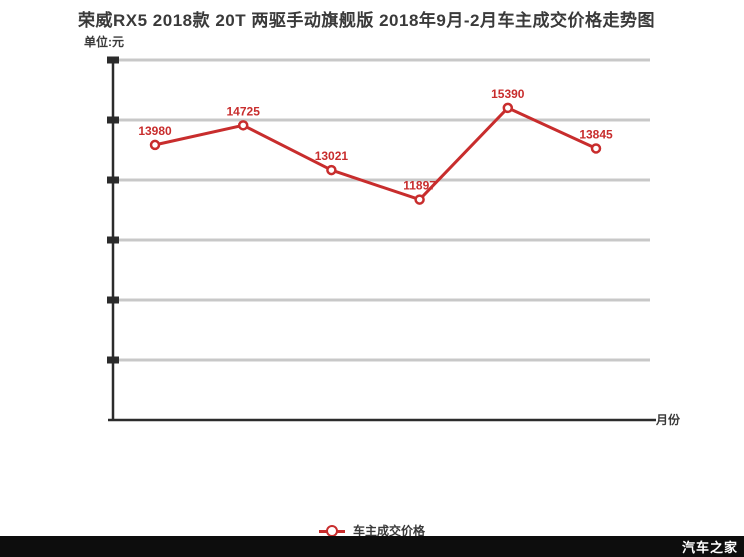 This screenshot has width=744, height=557. What do you see at coordinates (419, 186) in the screenshot?
I see `data-point-label: 11897` at bounding box center [419, 186].